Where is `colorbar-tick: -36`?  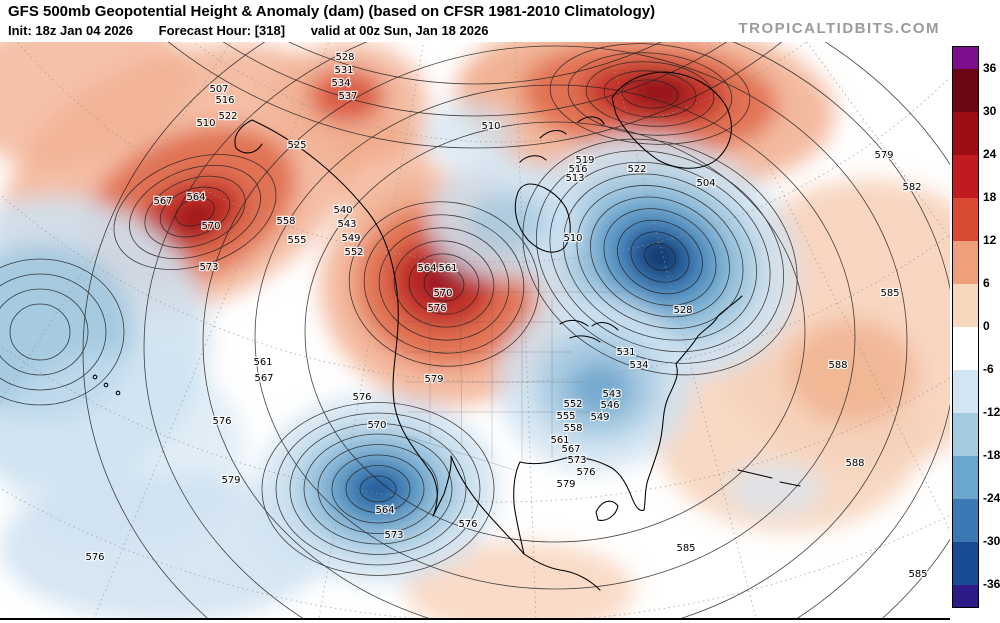 colorbar-tick: -36 is located at coordinates (991, 584).